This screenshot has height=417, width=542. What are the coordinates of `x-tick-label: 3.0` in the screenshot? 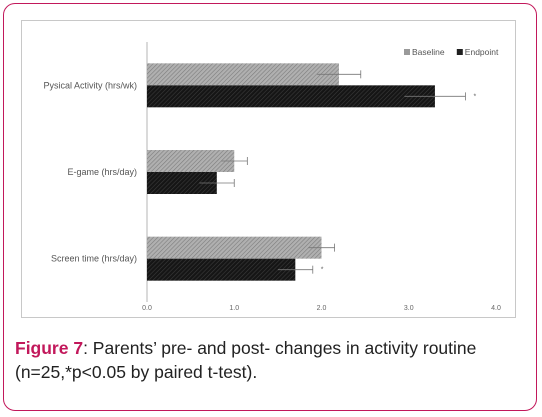 It's located at (409, 308).